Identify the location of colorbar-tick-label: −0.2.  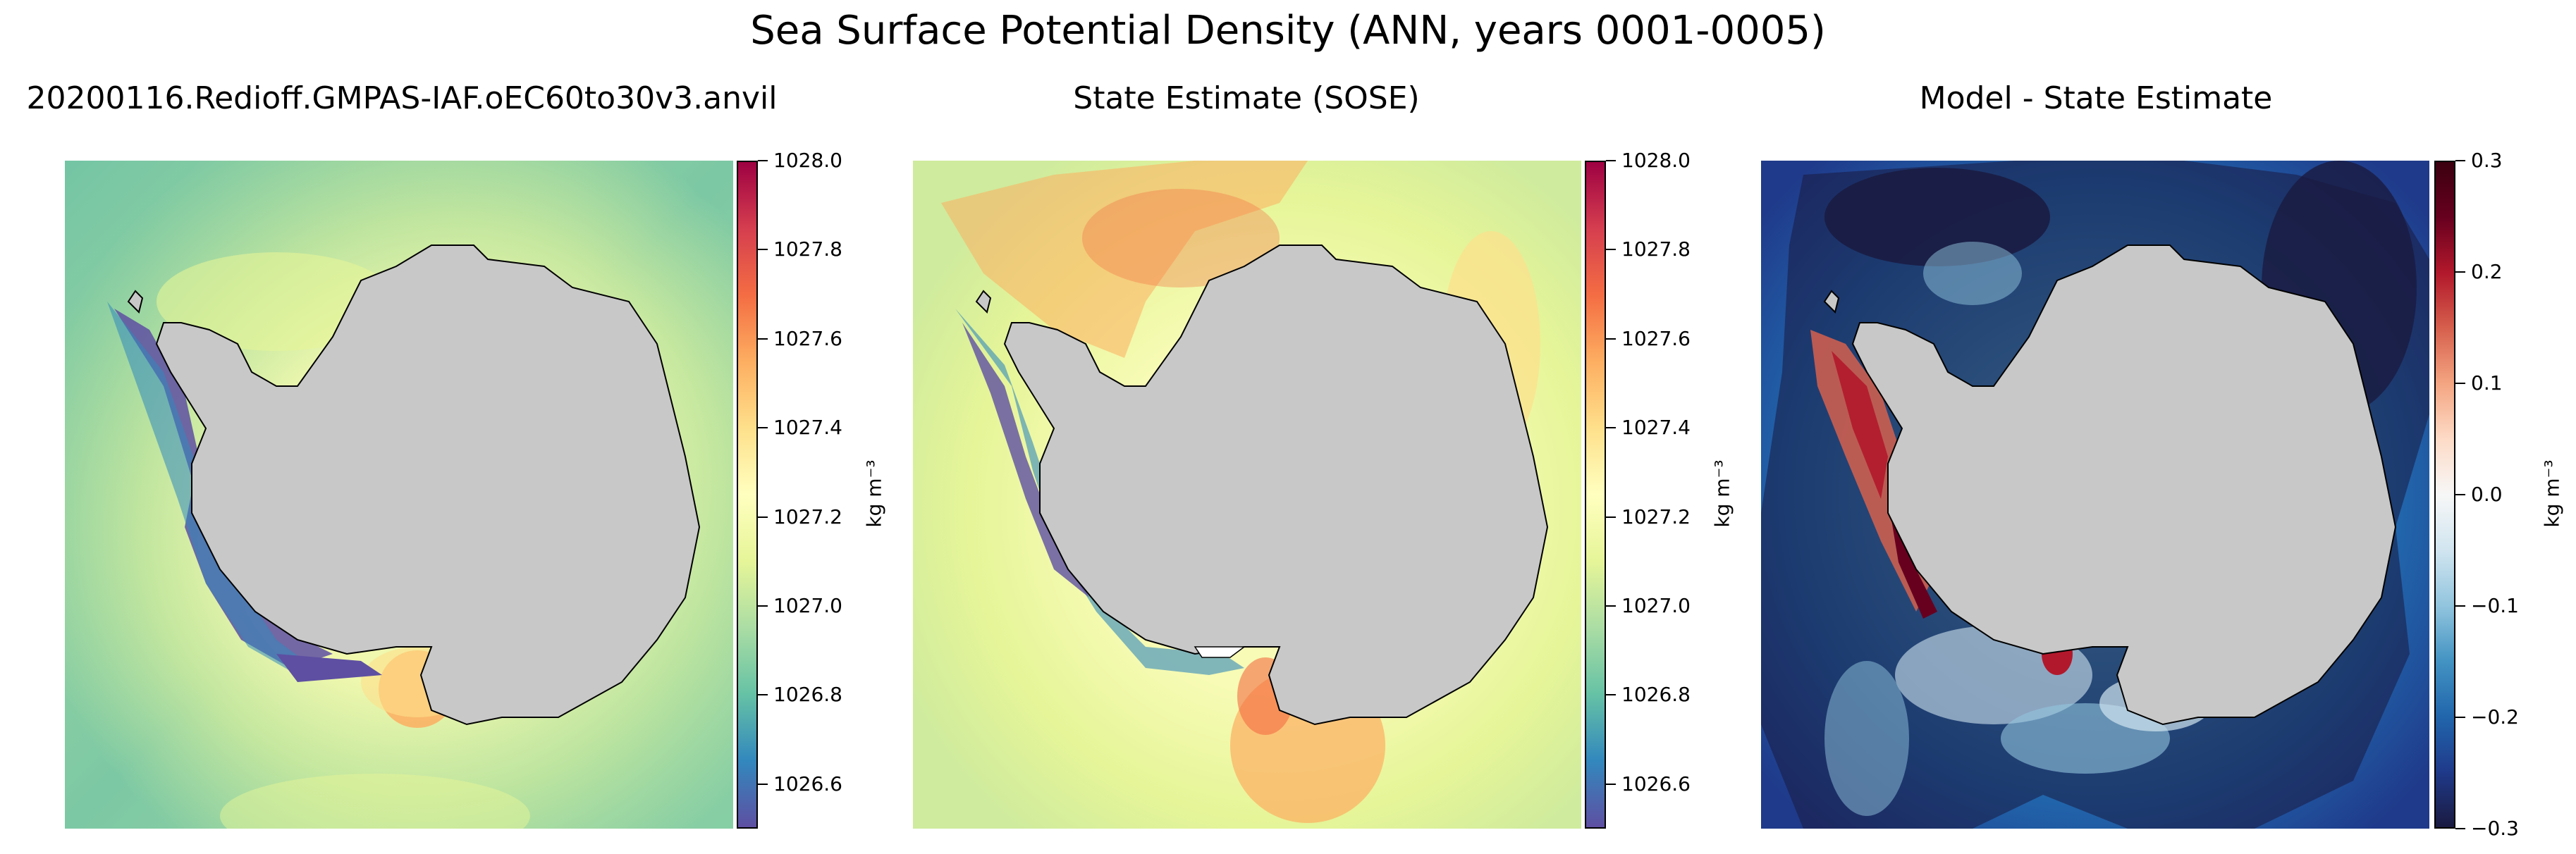
(2495, 717).